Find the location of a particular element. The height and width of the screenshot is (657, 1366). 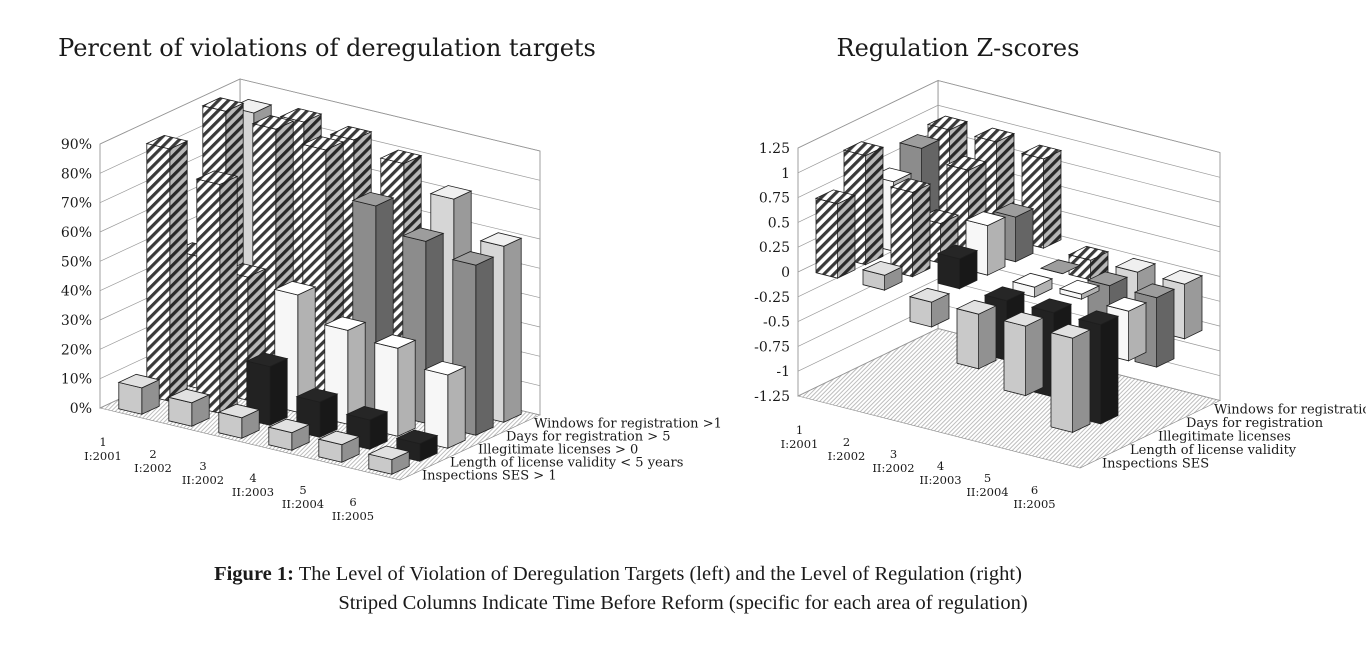

x-category-number: 5 is located at coordinates (987, 478).